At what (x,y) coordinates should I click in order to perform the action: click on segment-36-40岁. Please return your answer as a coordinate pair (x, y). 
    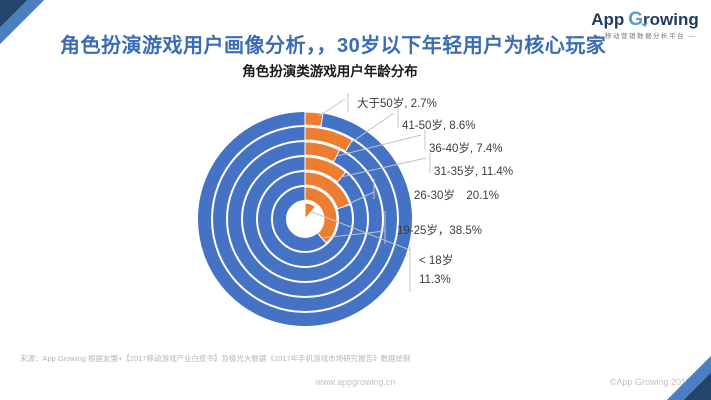
    Looking at the image, I should click on (322, 152).